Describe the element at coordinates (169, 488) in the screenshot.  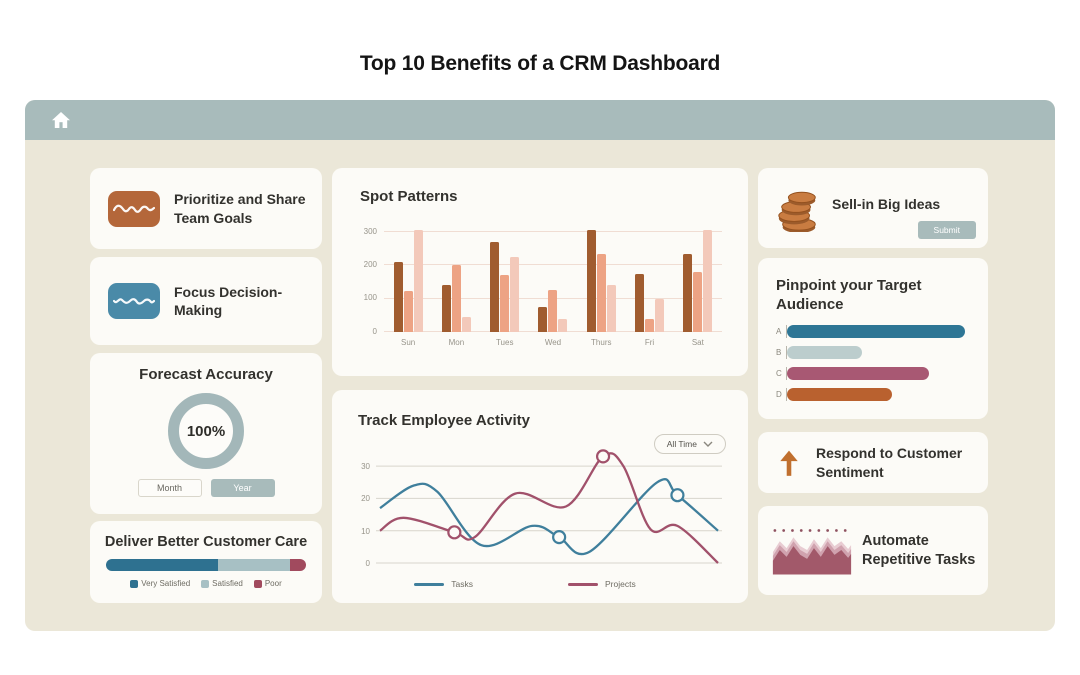
I see `month-button: Month` at that location.